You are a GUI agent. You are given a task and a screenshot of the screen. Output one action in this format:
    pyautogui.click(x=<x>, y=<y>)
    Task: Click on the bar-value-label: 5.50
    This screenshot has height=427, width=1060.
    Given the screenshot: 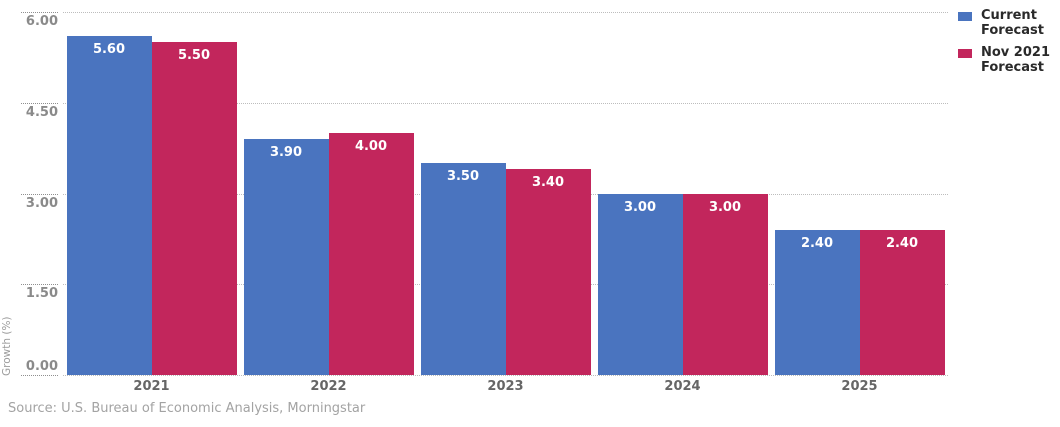 What is the action you would take?
    pyautogui.click(x=194, y=56)
    